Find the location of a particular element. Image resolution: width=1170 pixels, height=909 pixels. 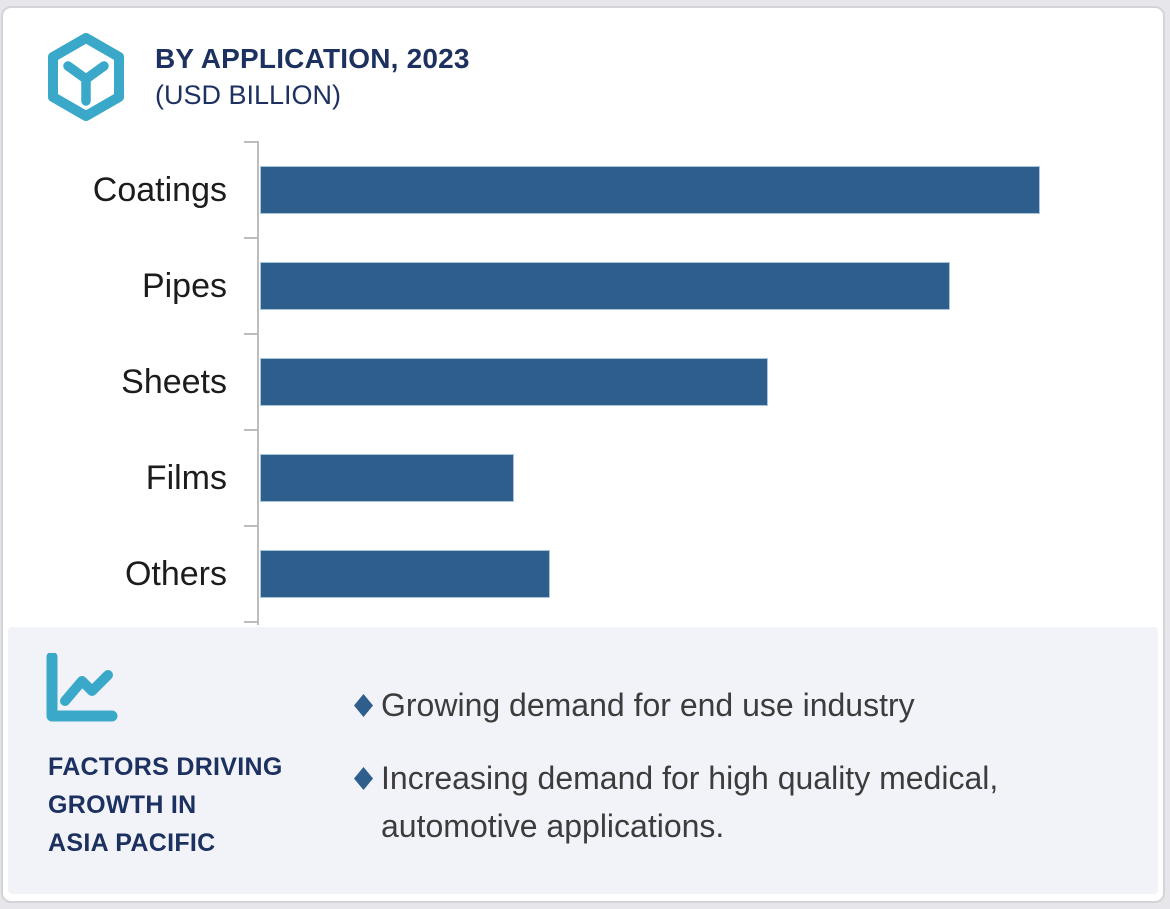

factors-heading: FACTORS DRIVING GROWTH IN ASIA PACIFIC is located at coordinates (165, 805).